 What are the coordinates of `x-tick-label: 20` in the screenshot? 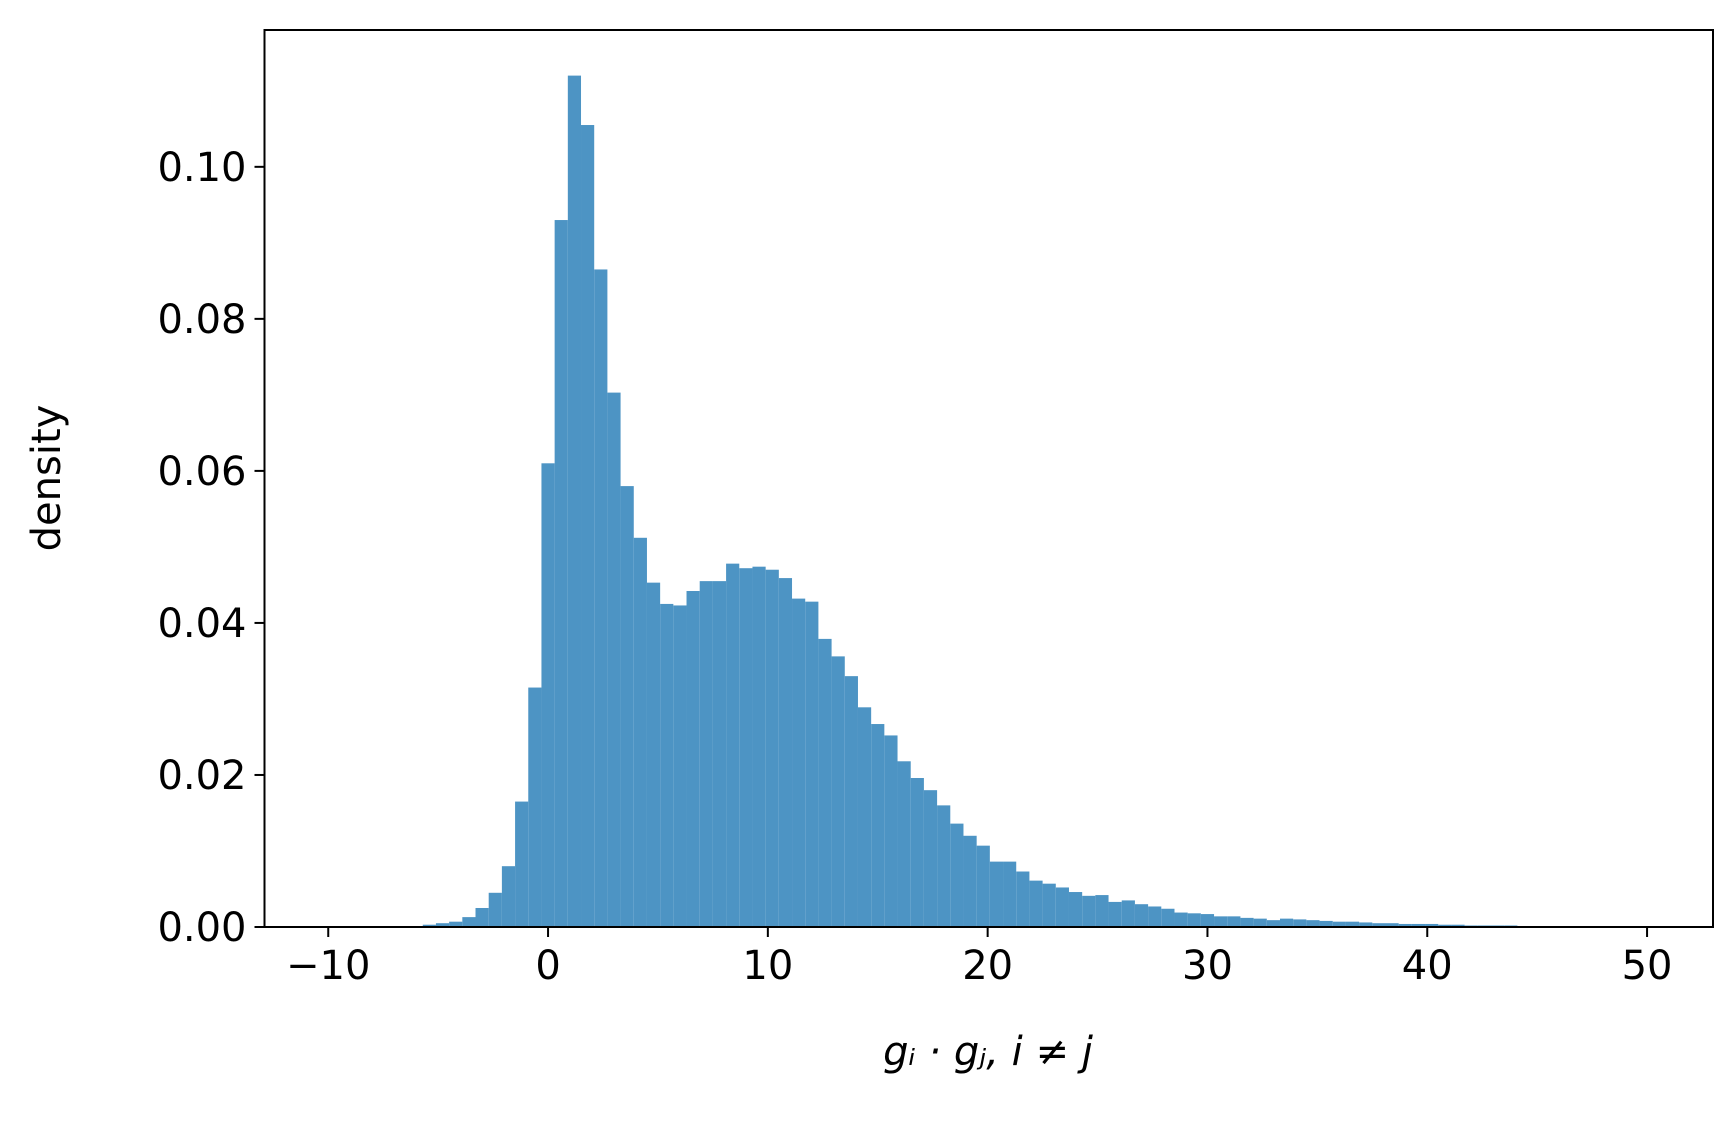 It's located at (987, 966).